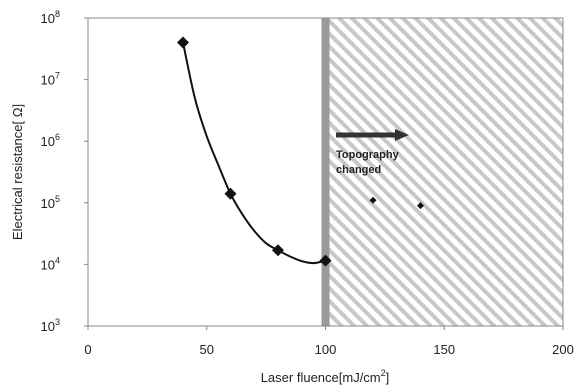  I want to click on annotation-line2: changed, so click(358, 170).